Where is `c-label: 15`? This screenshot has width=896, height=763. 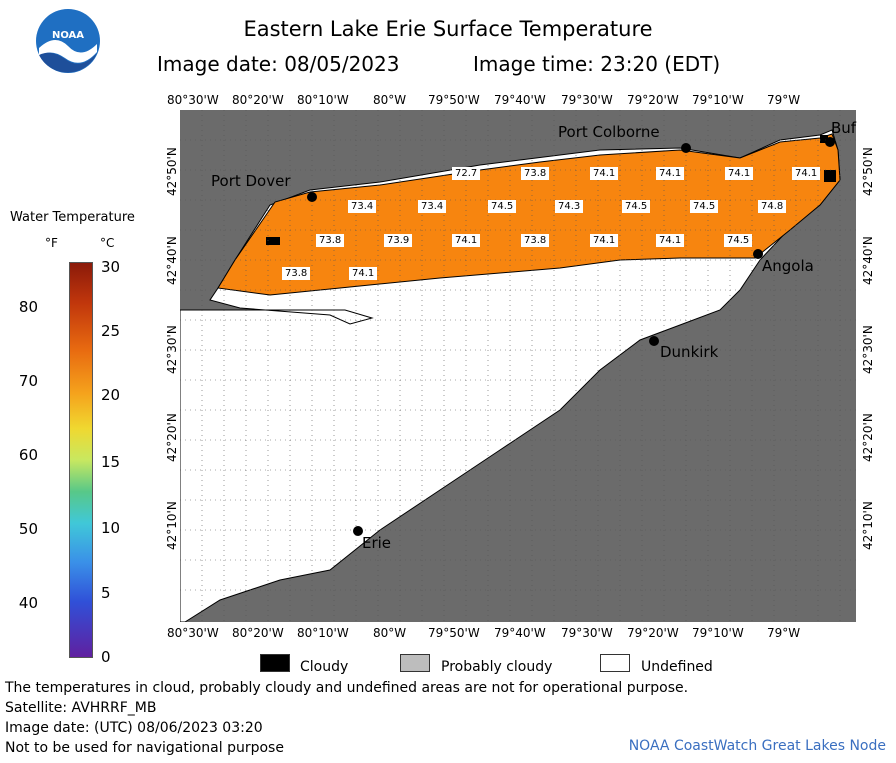
c-label: 15 is located at coordinates (111, 462).